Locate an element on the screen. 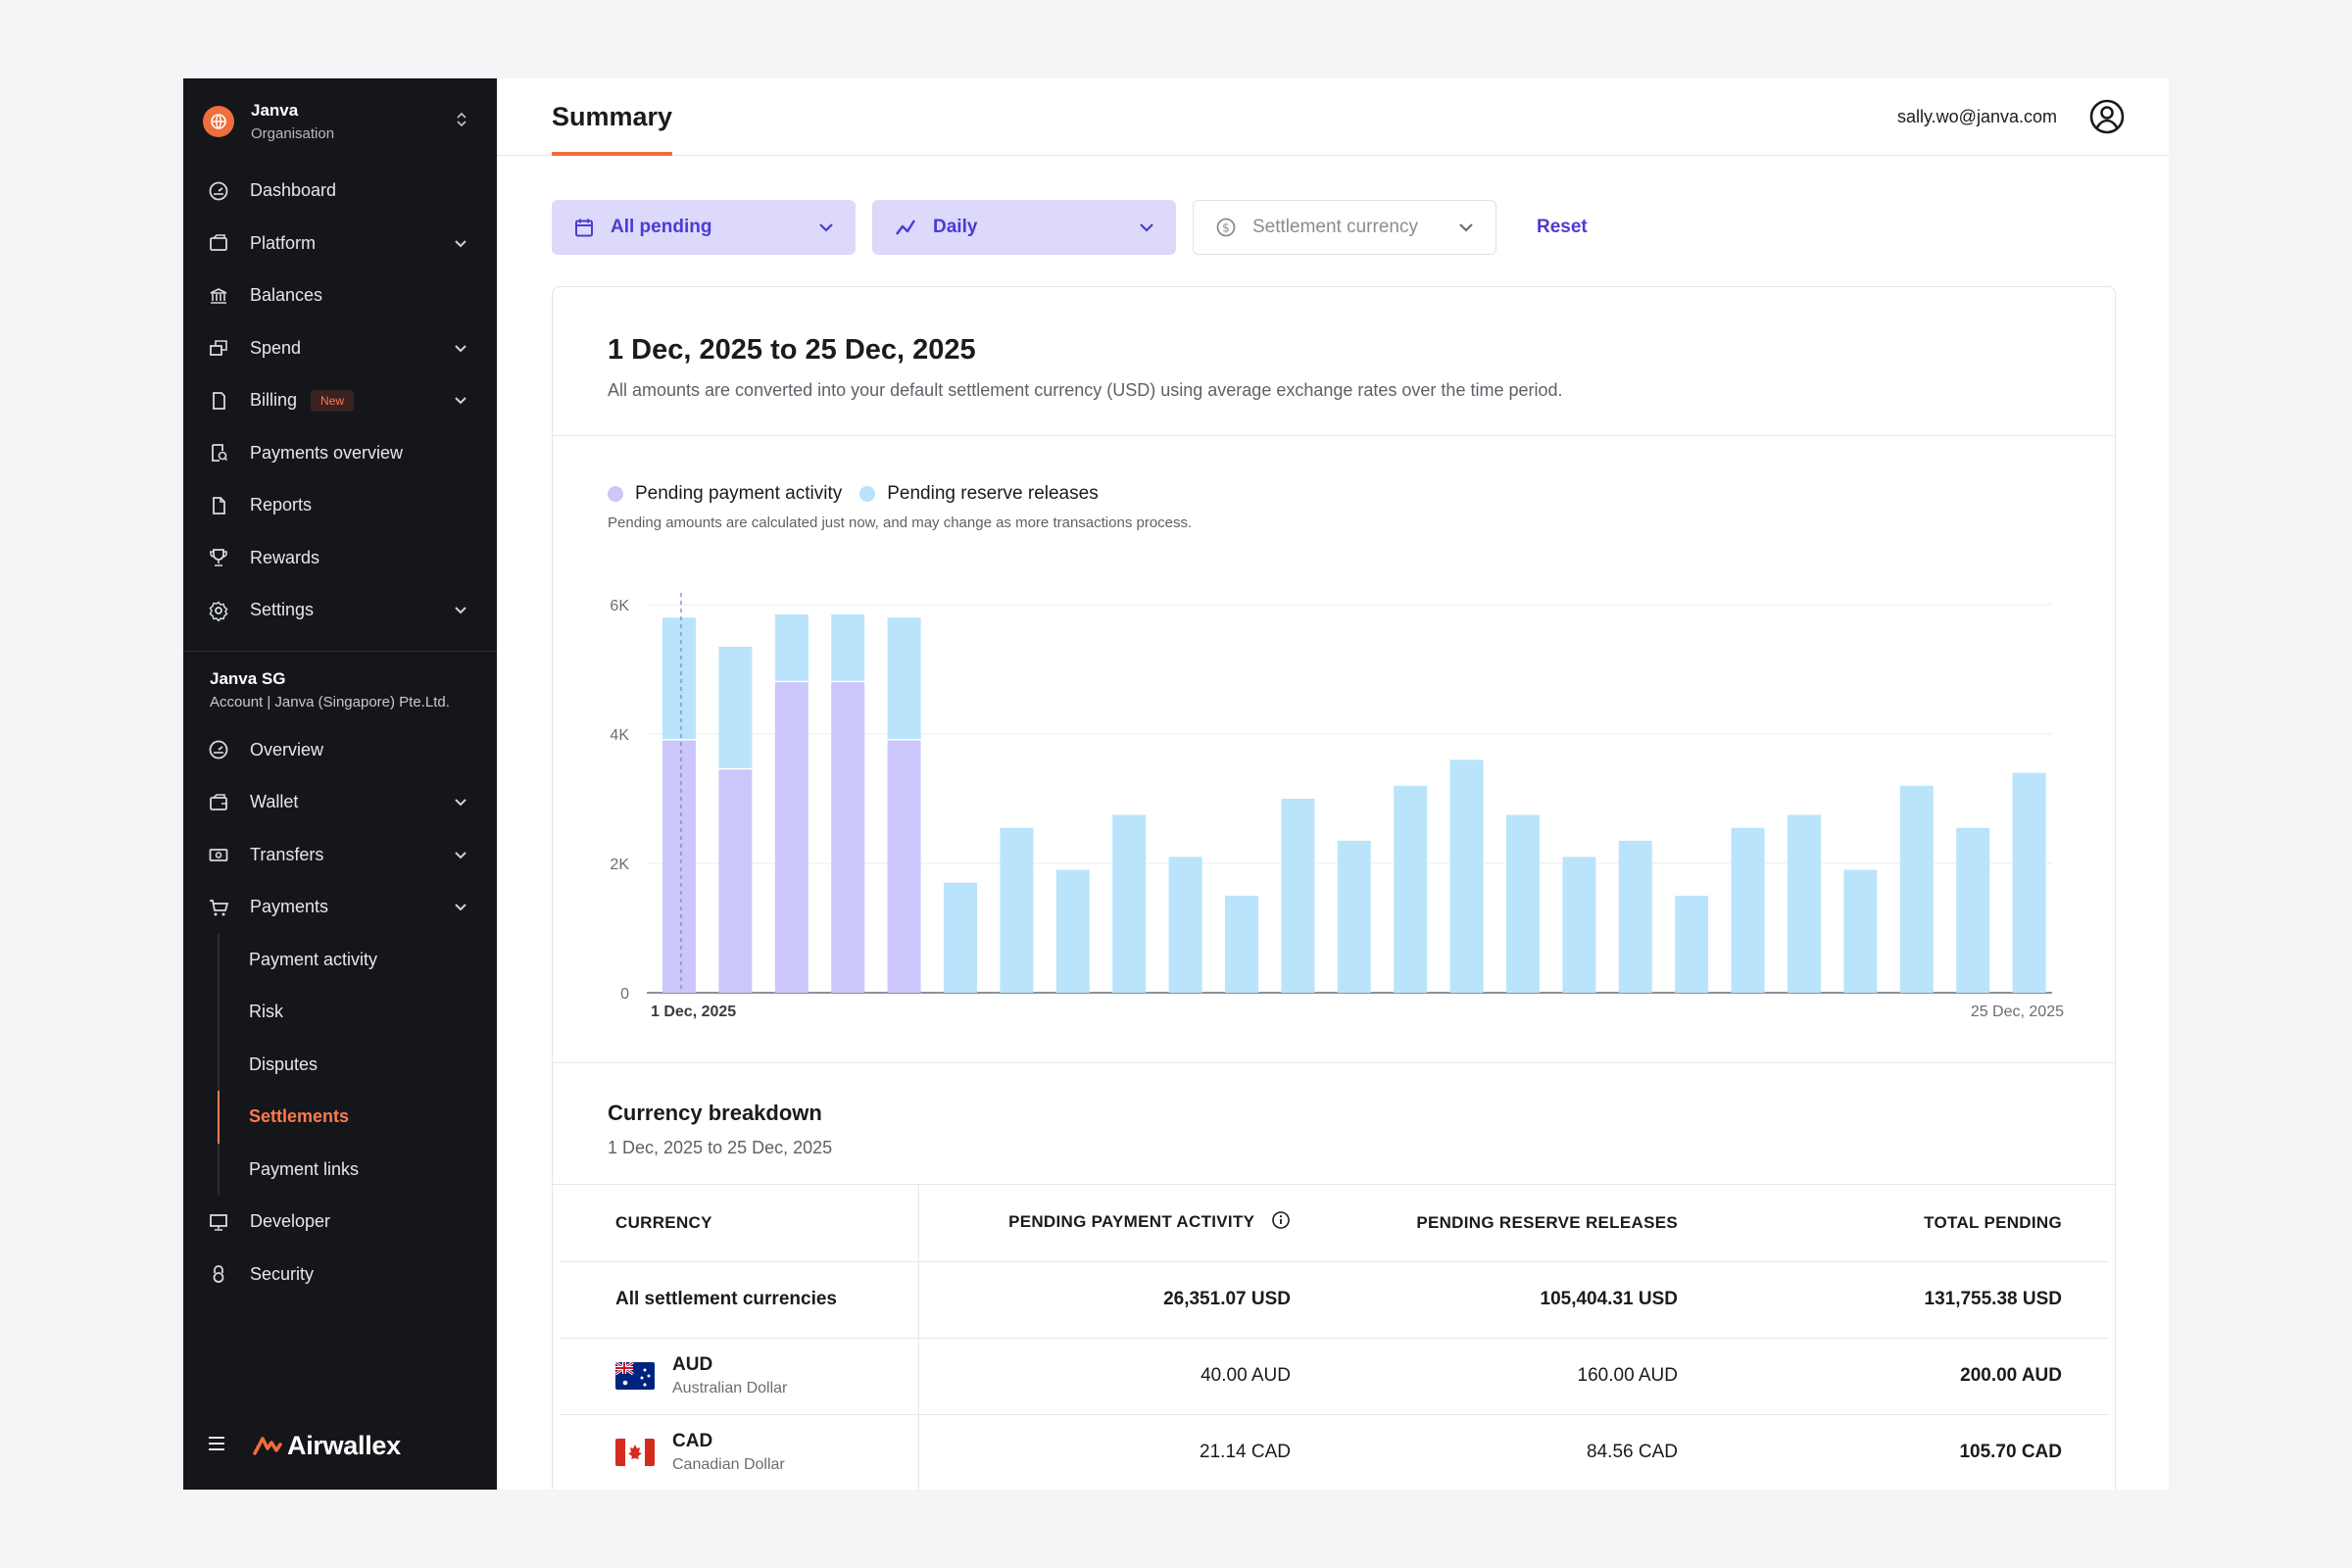 The width and height of the screenshot is (2352, 1568). sidebar-item-risk: Risk is located at coordinates (266, 1012).